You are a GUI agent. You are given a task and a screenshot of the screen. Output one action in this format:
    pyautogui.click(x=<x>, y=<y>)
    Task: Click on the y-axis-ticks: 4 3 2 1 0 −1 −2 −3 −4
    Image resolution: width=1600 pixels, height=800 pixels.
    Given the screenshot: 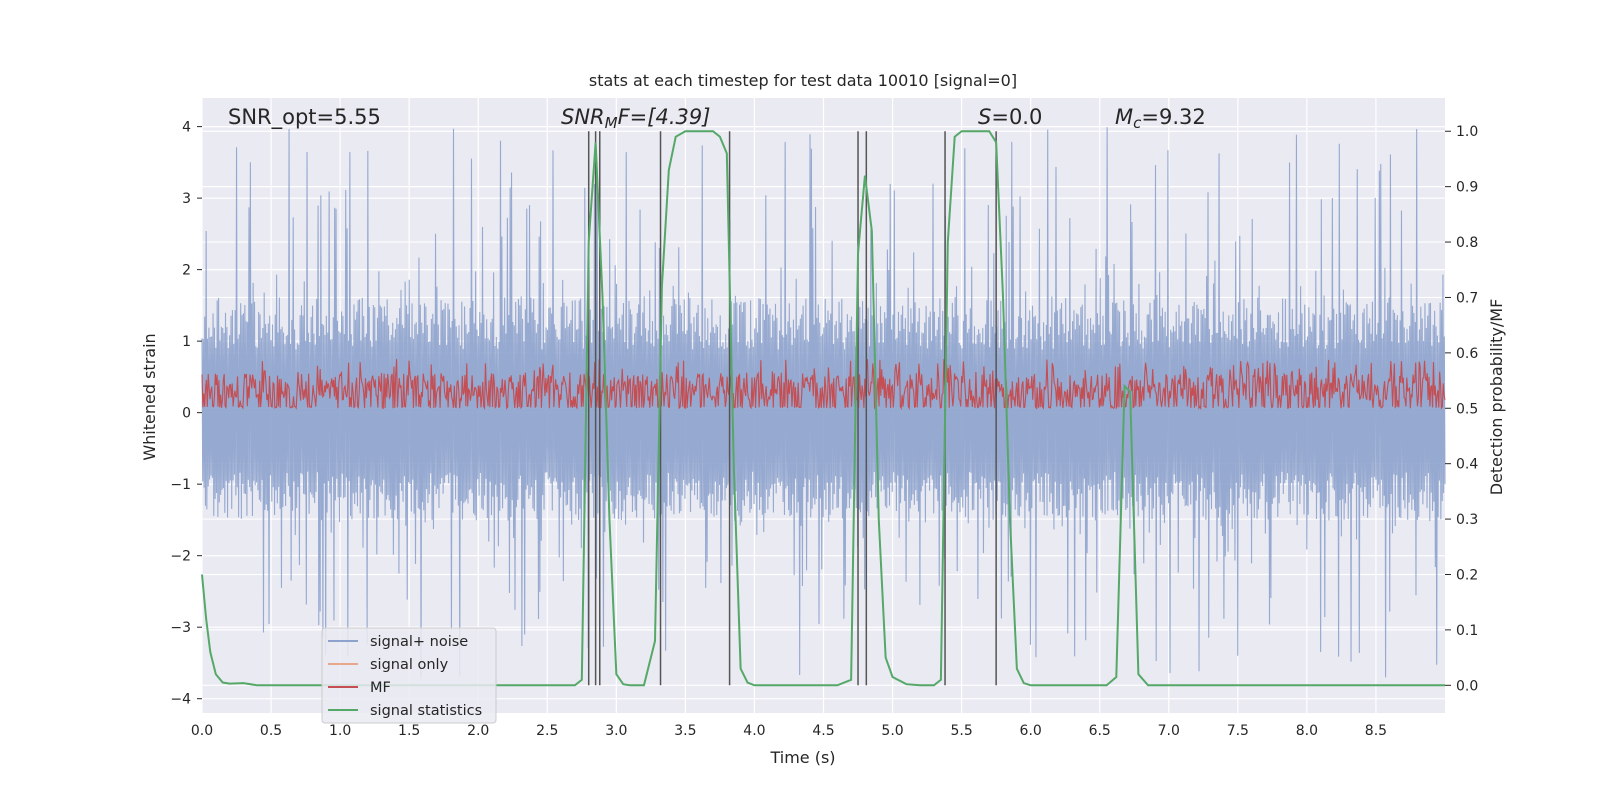 What is the action you would take?
    pyautogui.click(x=186, y=414)
    